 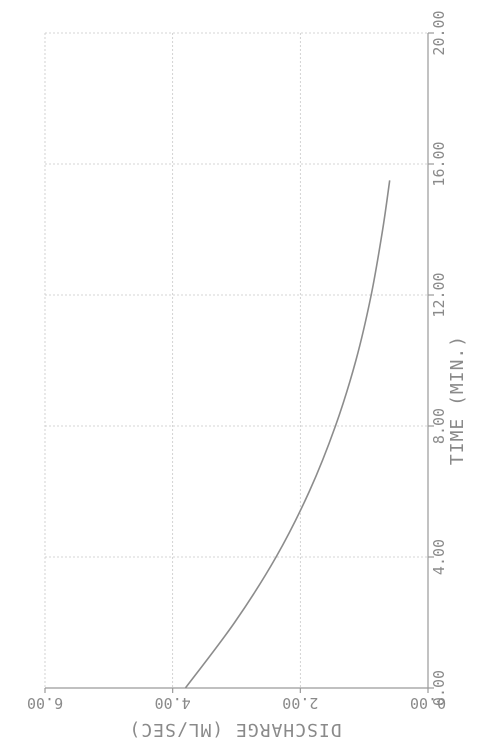 I want to click on x-tick-label: 8.00, so click(x=439, y=426).